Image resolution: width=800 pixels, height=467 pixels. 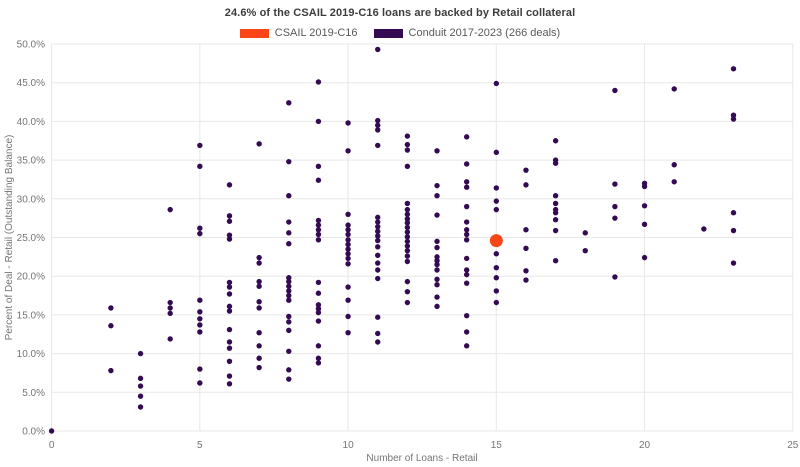 I want to click on legend-item-csail: CSAIL 2019-C16, so click(x=298, y=33).